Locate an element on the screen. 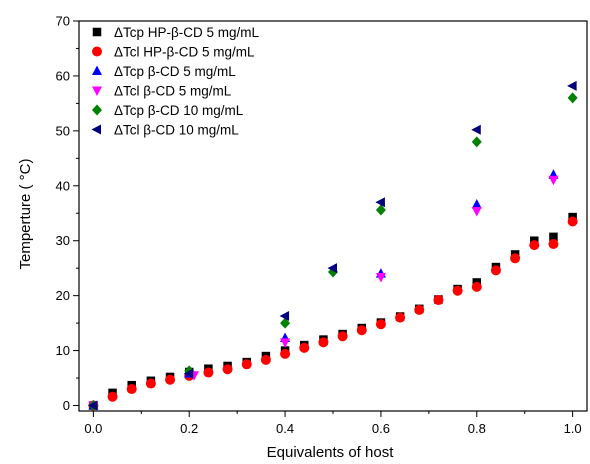 The width and height of the screenshot is (590, 464). legend-item: ΔTcl β-CD 10 mg/mL is located at coordinates (165, 130).